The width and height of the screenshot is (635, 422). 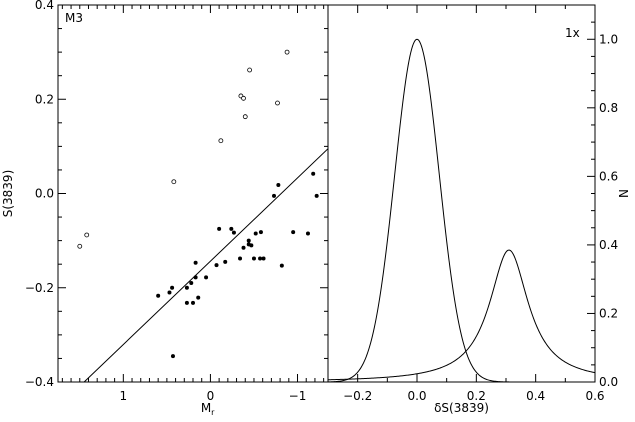 I want to click on left-y-tick-label: −0.2, so click(x=39, y=288).